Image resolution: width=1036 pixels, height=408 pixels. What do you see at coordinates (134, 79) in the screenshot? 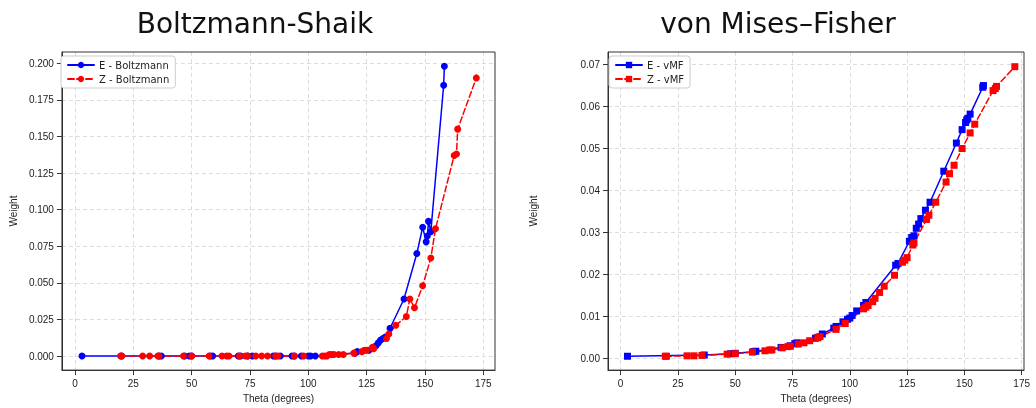
I see `legend-label: Z - Boltzmann` at bounding box center [134, 79].